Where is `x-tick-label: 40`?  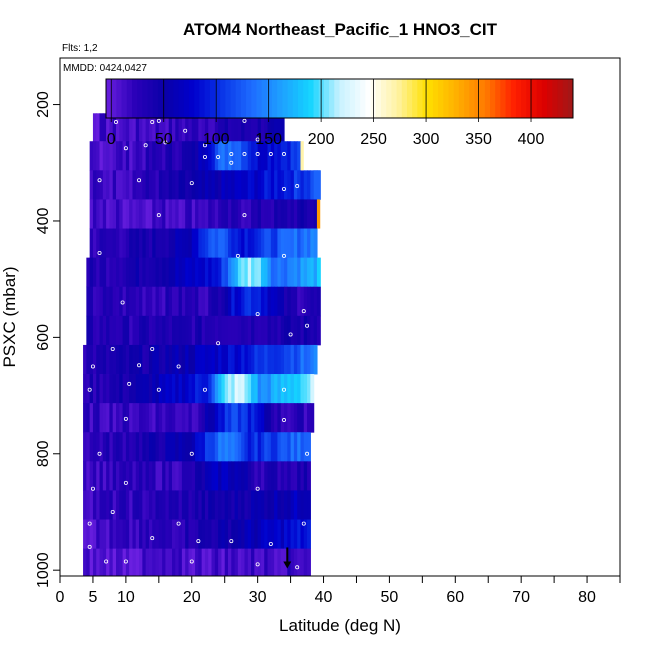
x-tick-label: 40 is located at coordinates (324, 597).